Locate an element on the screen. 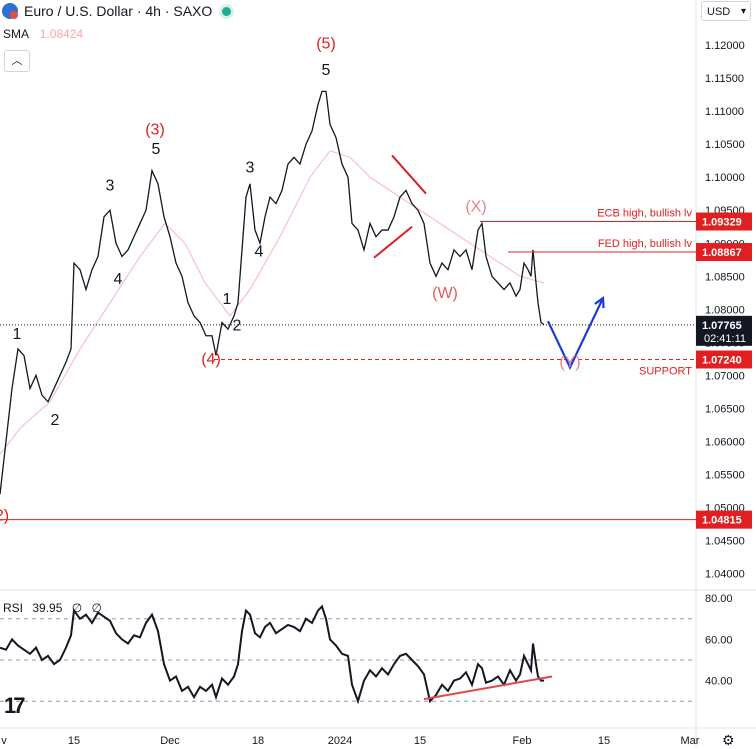  price-tag-label: 1.07240 is located at coordinates (722, 360).